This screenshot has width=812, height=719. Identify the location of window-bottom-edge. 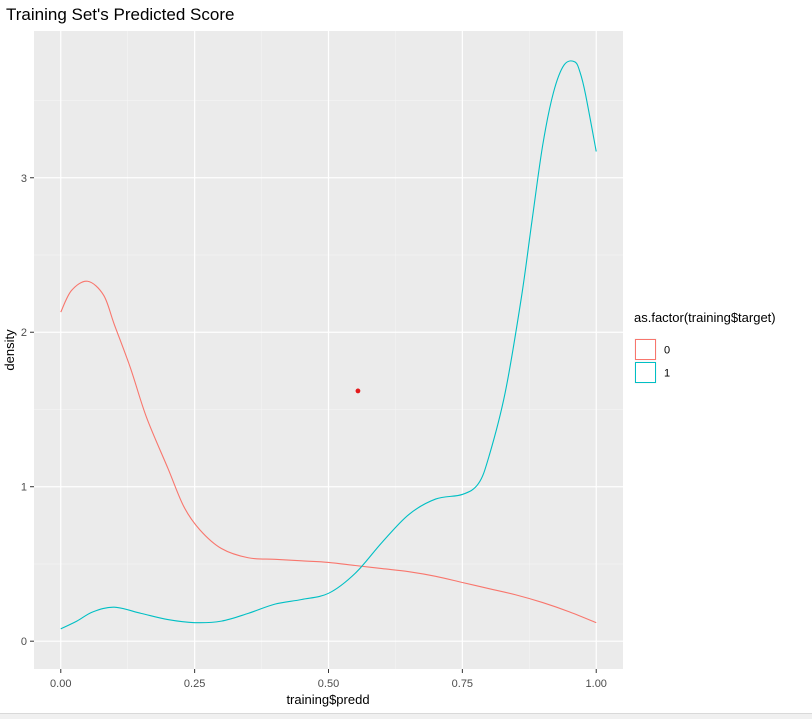
(406, 716).